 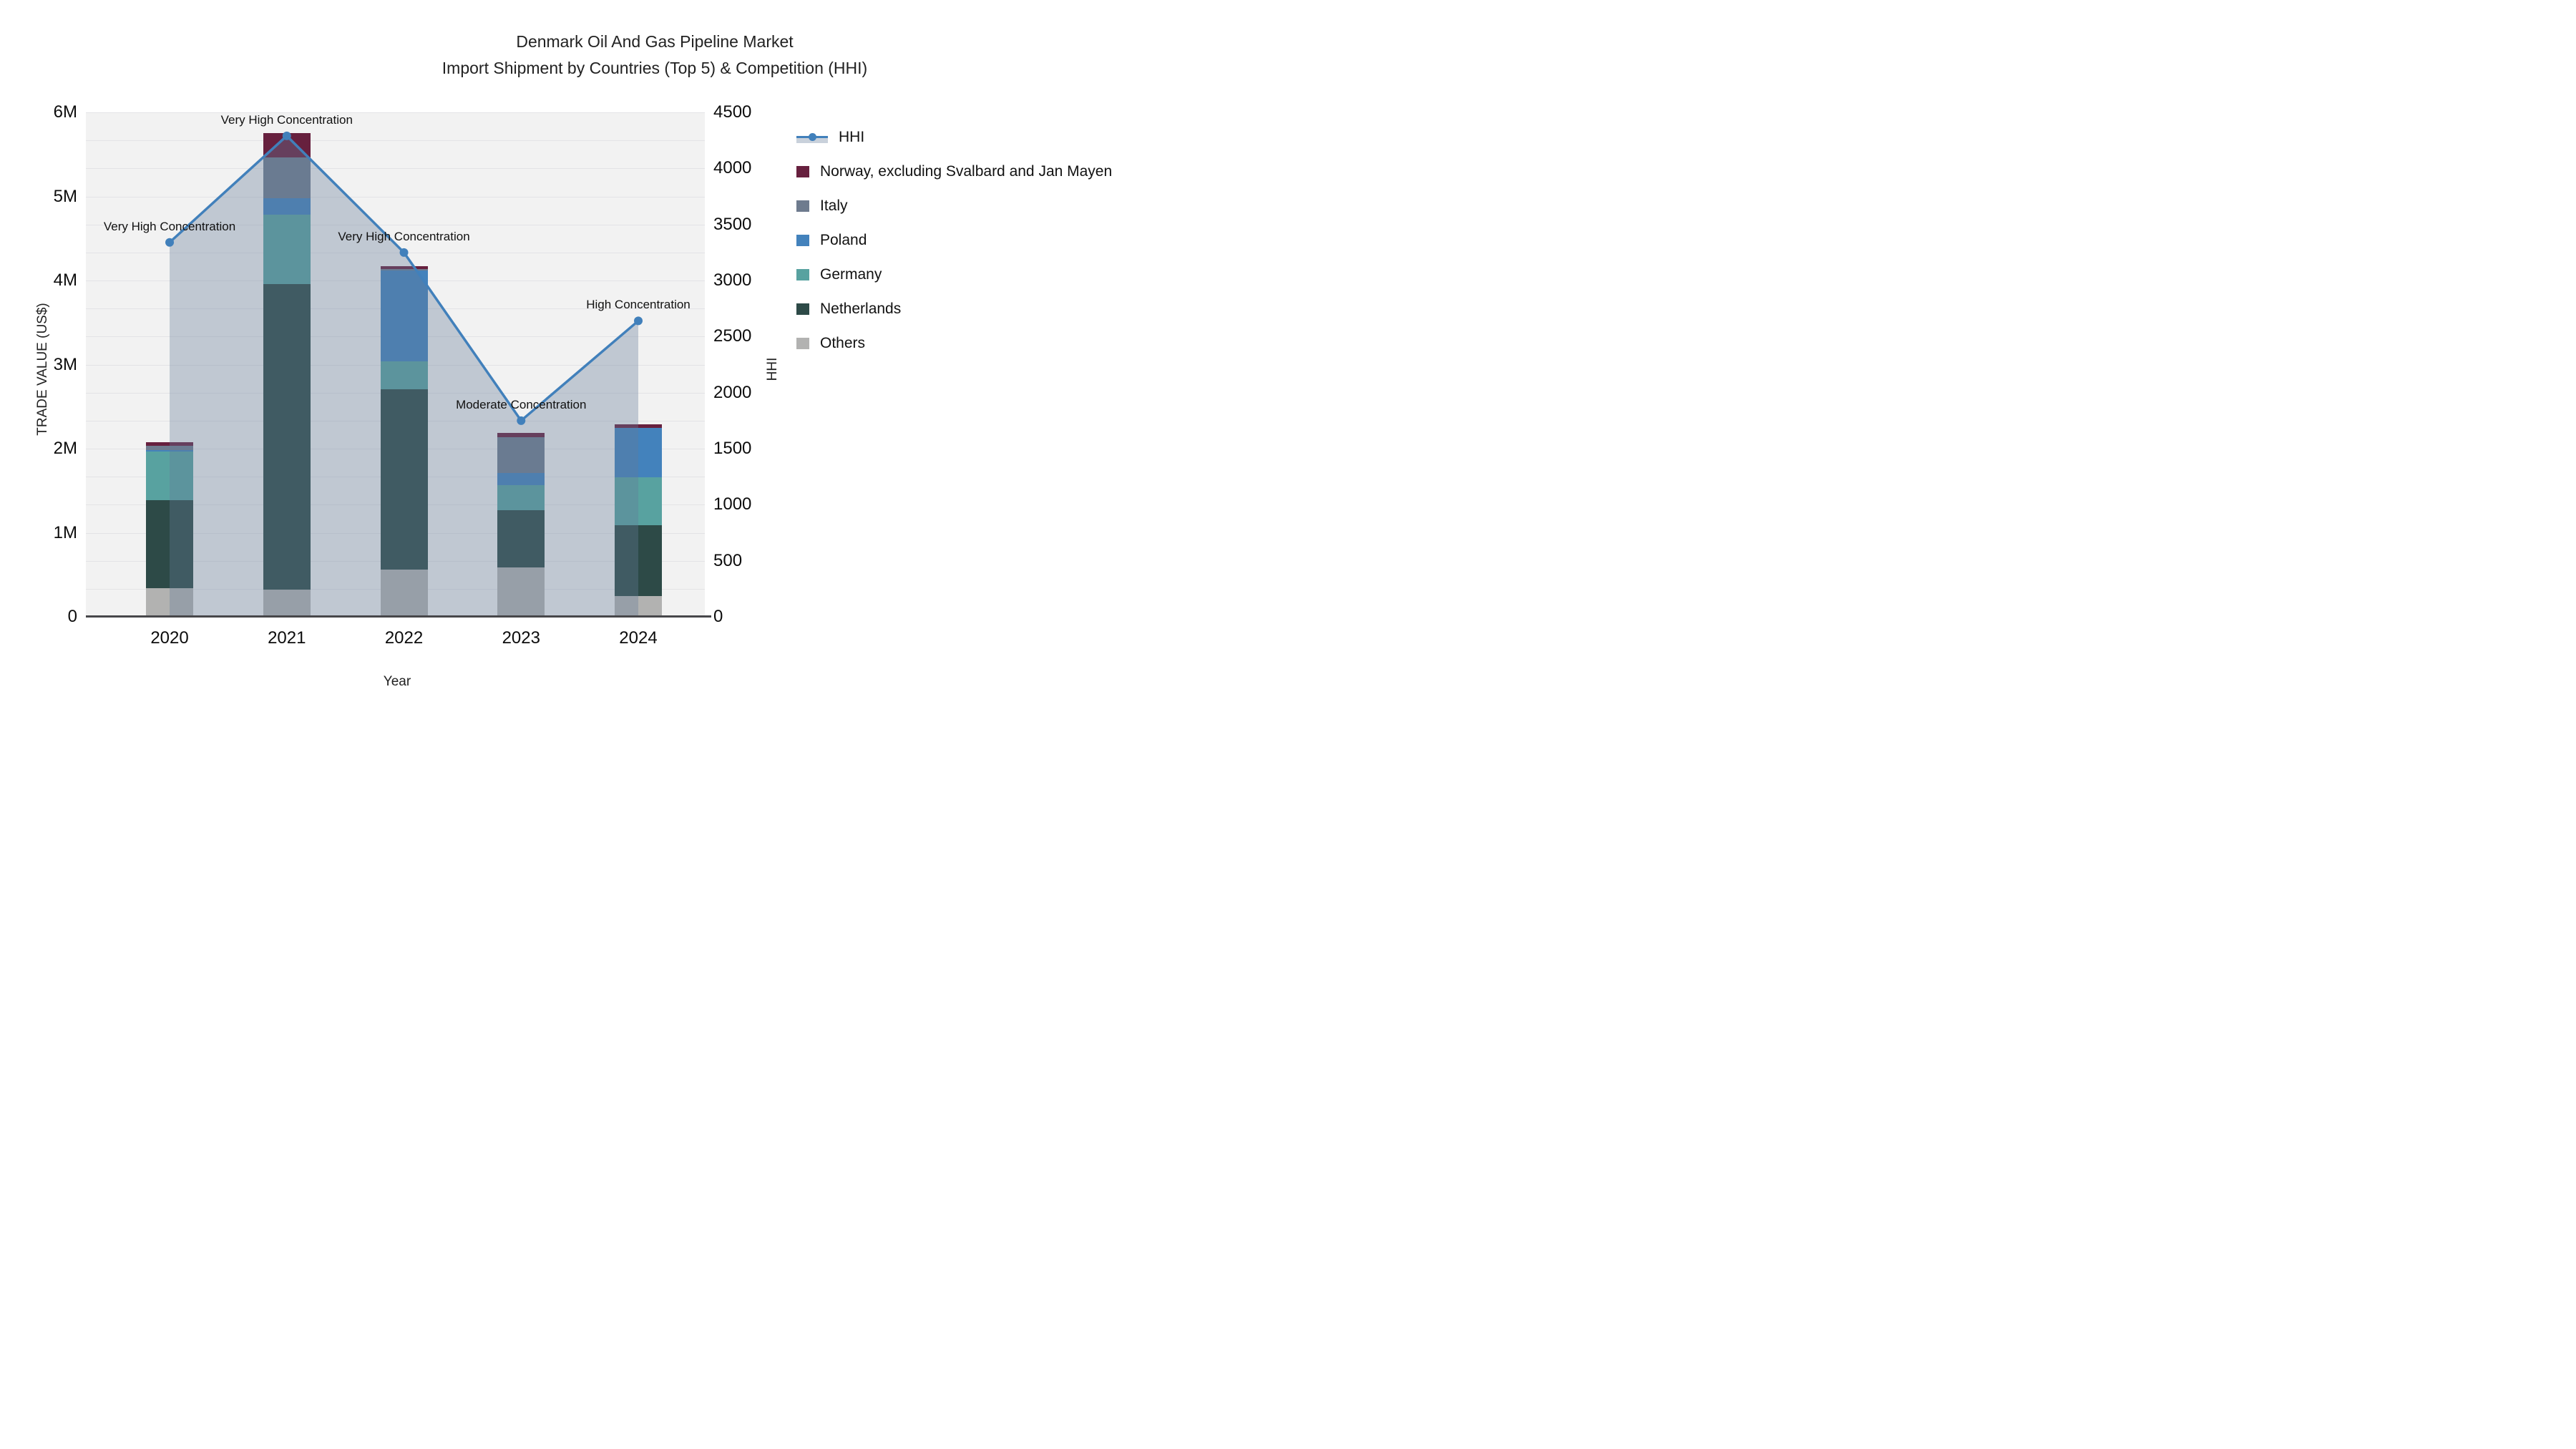 I want to click on bar-segment-2020-germany, so click(x=170, y=475).